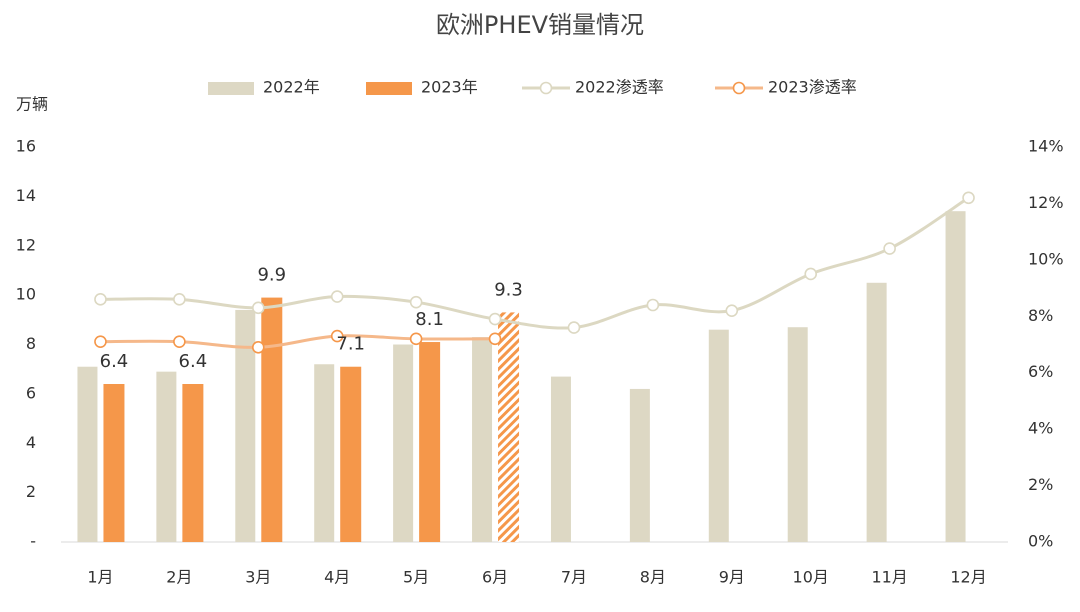  Describe the element at coordinates (416, 577) in the screenshot. I see `x-tick-label: 5月` at that location.